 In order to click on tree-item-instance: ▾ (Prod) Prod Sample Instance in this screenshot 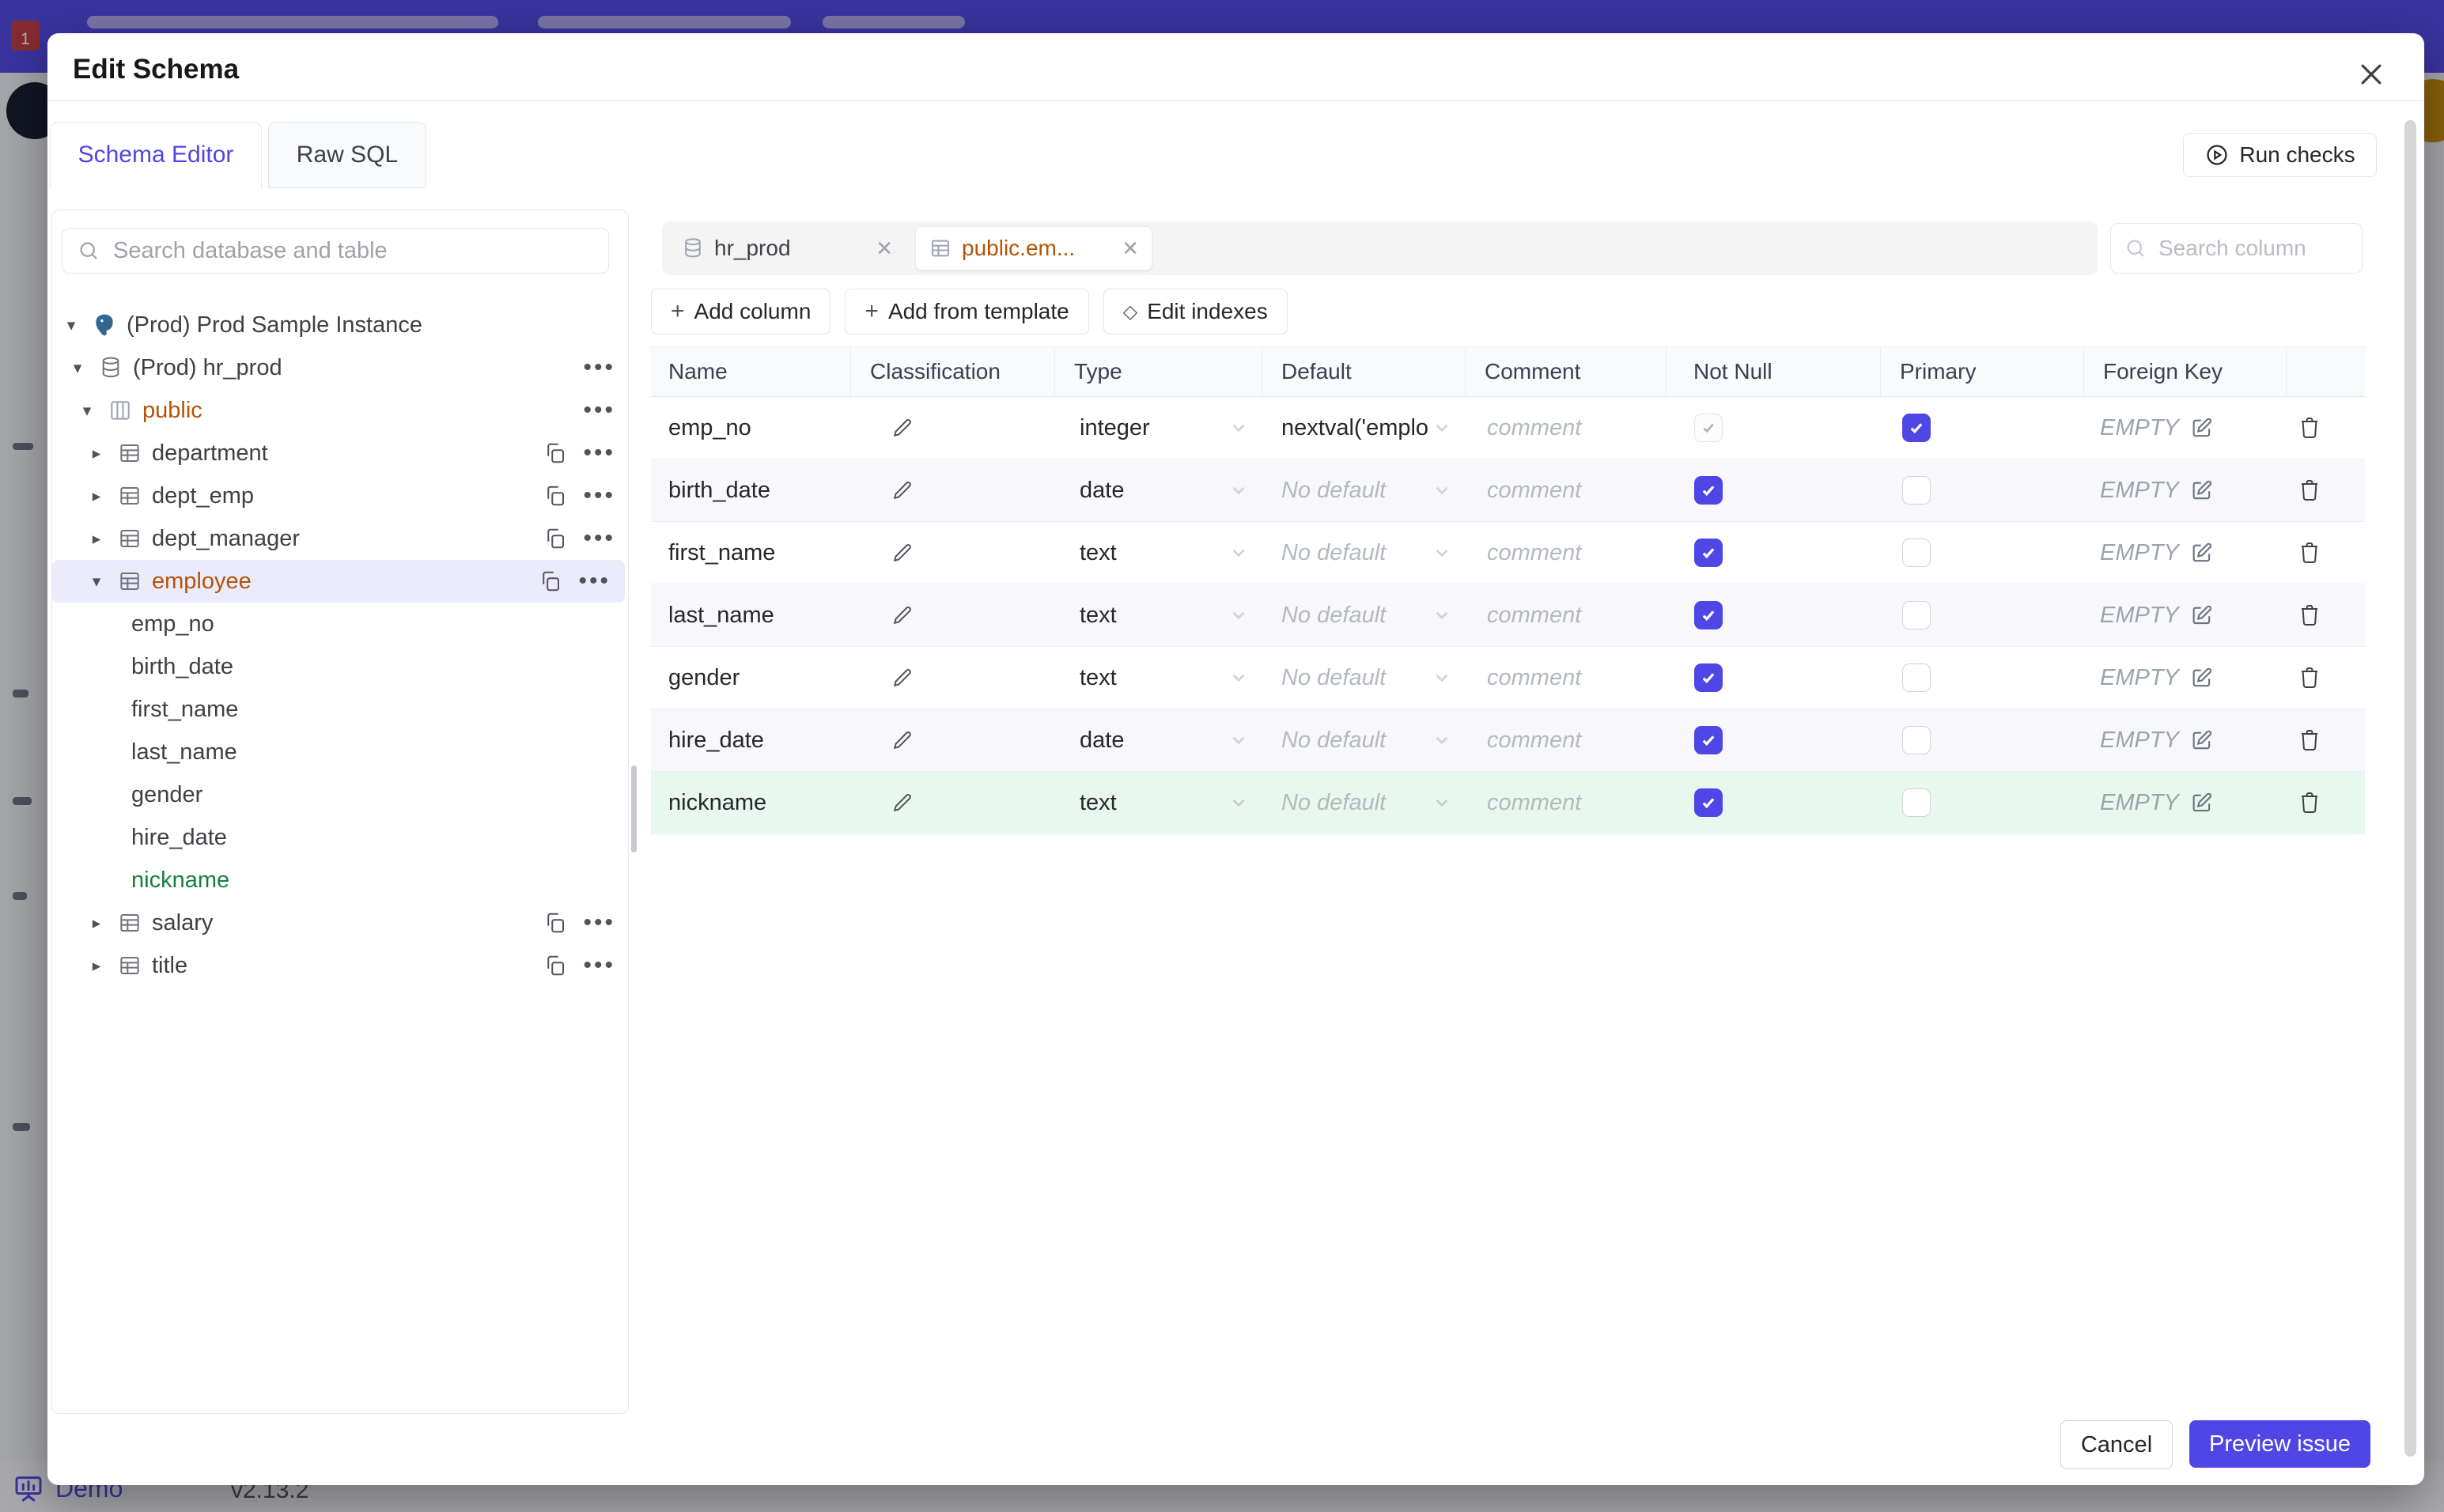, I will do `click(340, 325)`.